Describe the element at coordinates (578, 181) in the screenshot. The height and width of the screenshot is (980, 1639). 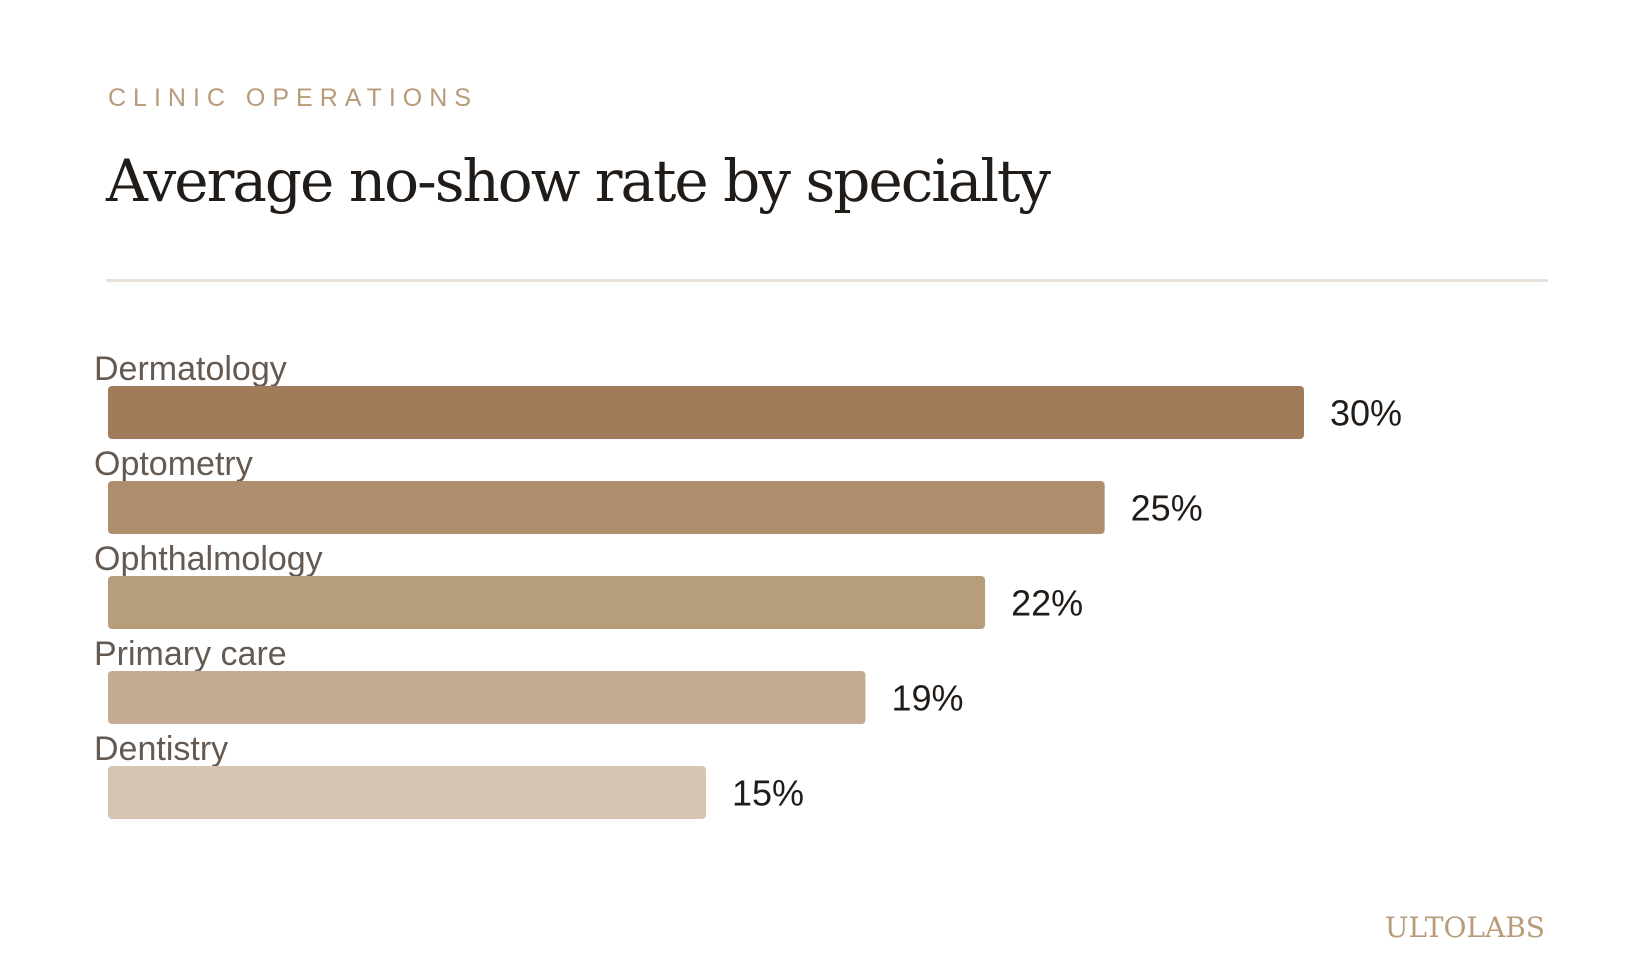
I see `chart-title: Average no-show rate by specialty` at that location.